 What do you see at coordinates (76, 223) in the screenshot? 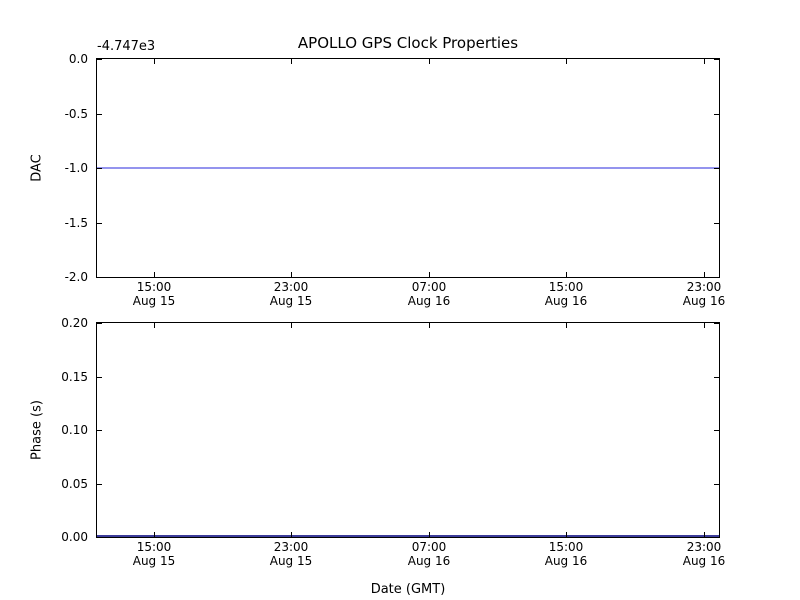
I see `y-tick-label: -1.5` at bounding box center [76, 223].